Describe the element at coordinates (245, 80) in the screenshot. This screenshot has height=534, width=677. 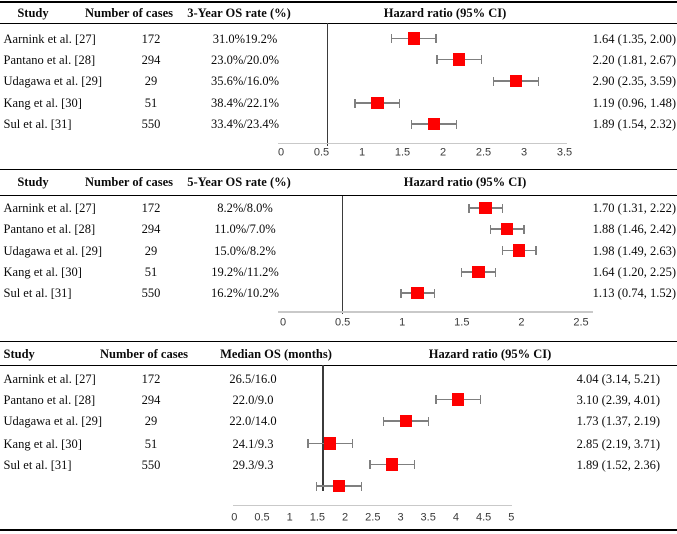
I see `outcome-value: 35.6%/16.0%` at that location.